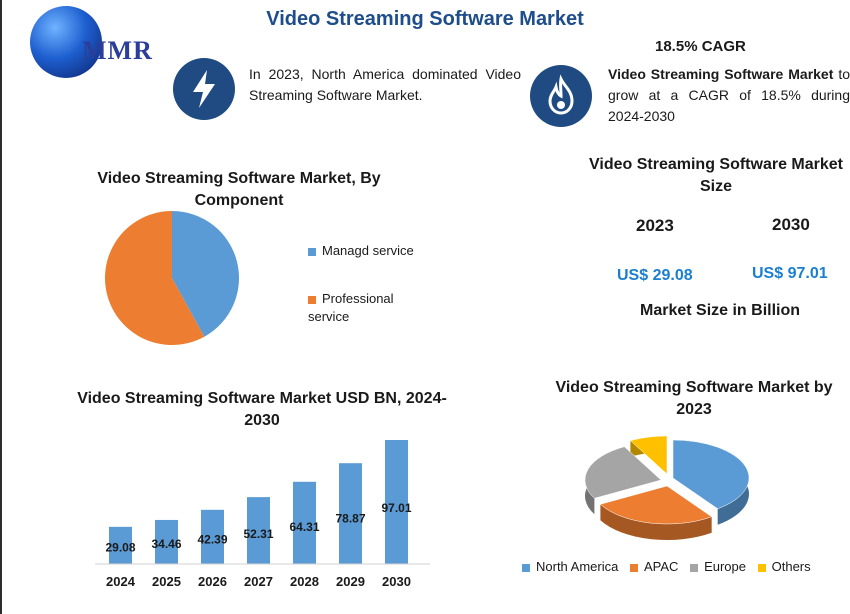 The image size is (850, 614). Describe the element at coordinates (711, 474) in the screenshot. I see `pie-slice-north-america` at that location.